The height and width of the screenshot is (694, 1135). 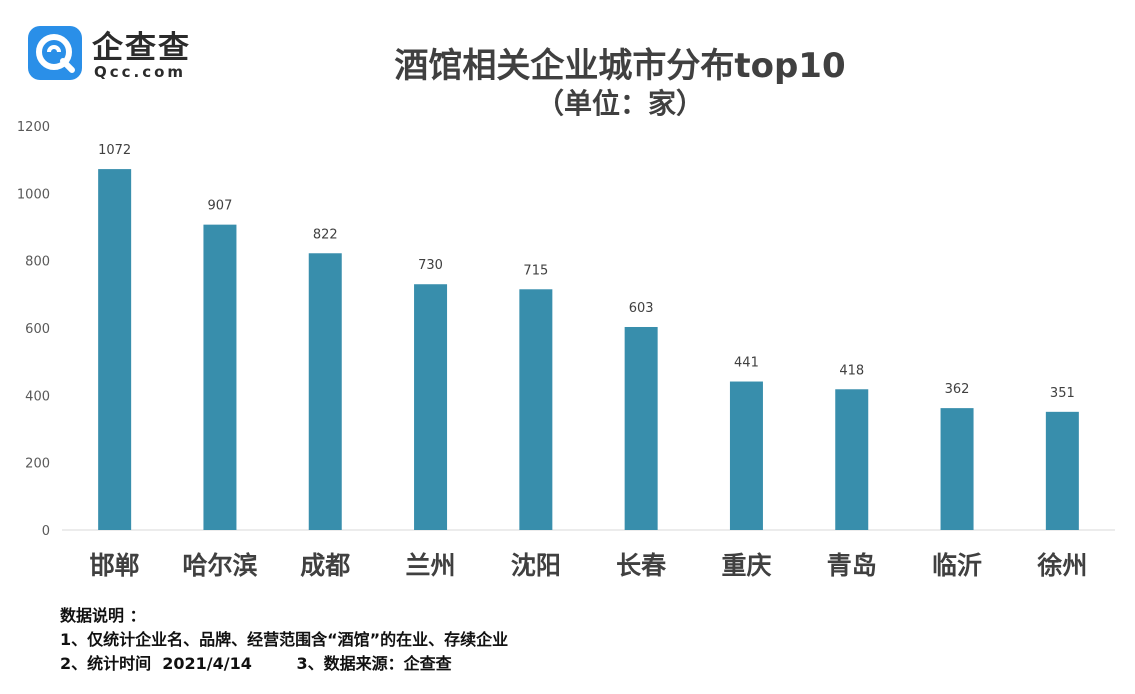 What do you see at coordinates (141, 48) in the screenshot?
I see `logo-name: 企查查` at bounding box center [141, 48].